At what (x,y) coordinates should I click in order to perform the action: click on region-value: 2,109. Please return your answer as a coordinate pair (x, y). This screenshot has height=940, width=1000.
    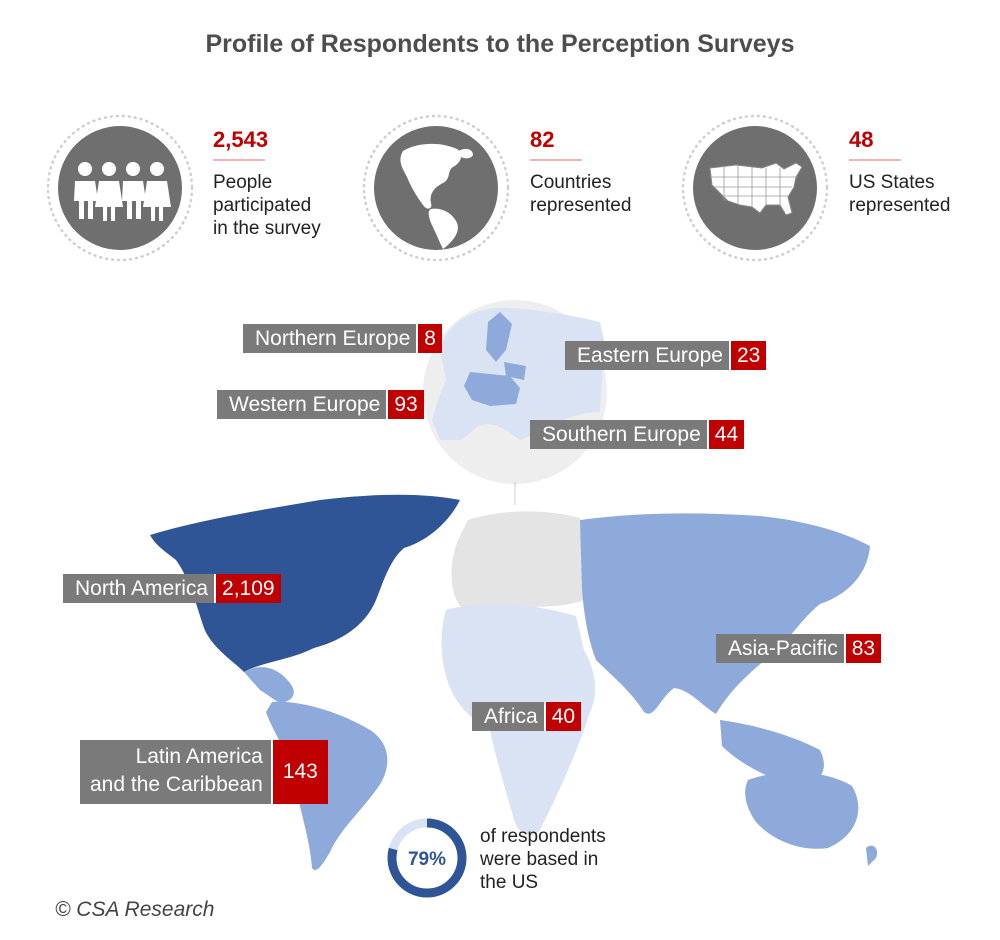
    Looking at the image, I should click on (247, 588).